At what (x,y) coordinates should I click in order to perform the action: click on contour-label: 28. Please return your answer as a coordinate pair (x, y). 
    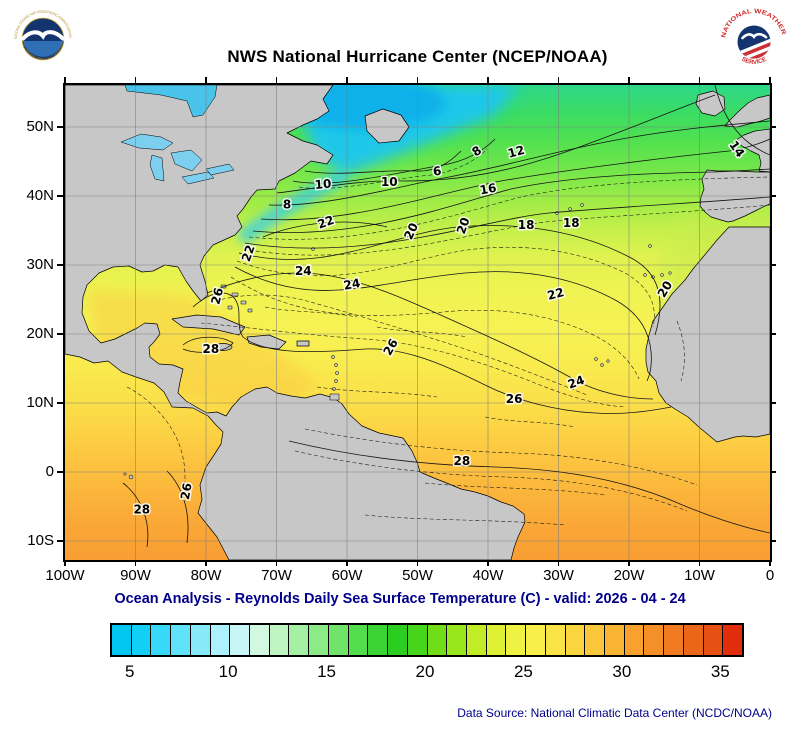
    Looking at the image, I should click on (211, 349).